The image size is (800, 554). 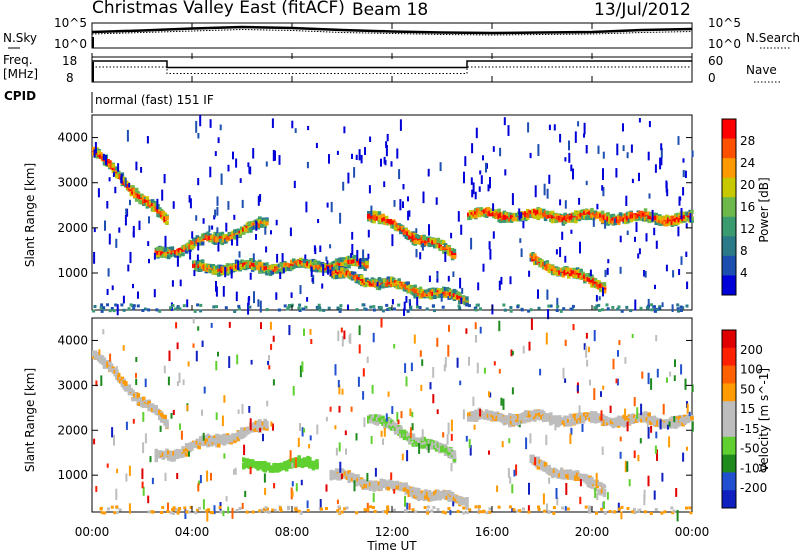 What do you see at coordinates (392, 64) in the screenshot?
I see `freq-series-line` at bounding box center [392, 64].